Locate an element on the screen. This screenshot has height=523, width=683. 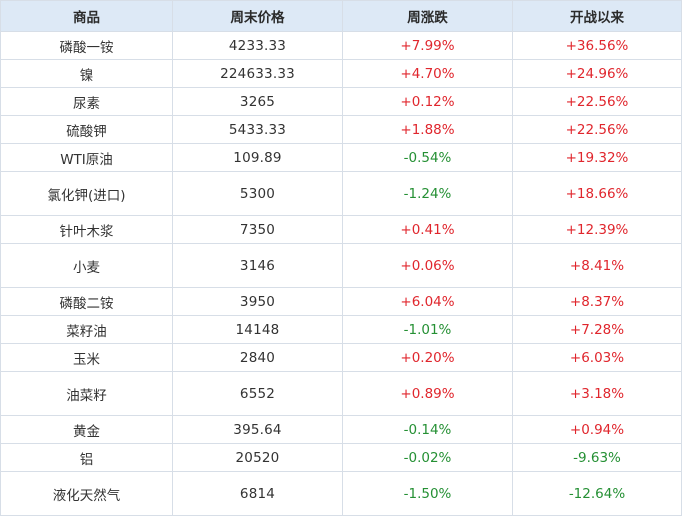
change-since-war-cell: +36.56% is located at coordinates (597, 45).